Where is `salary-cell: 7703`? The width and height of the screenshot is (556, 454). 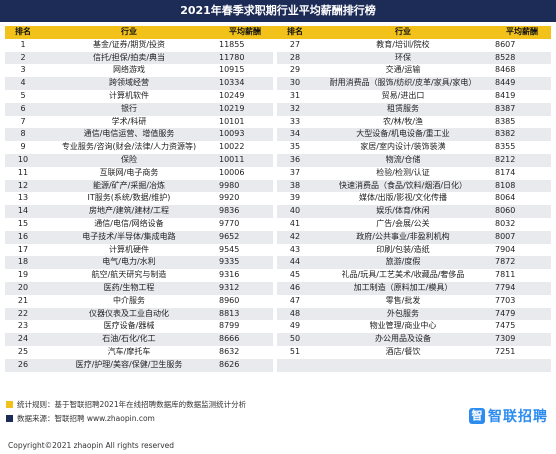
salary-cell: 7703 is located at coordinates (505, 300).